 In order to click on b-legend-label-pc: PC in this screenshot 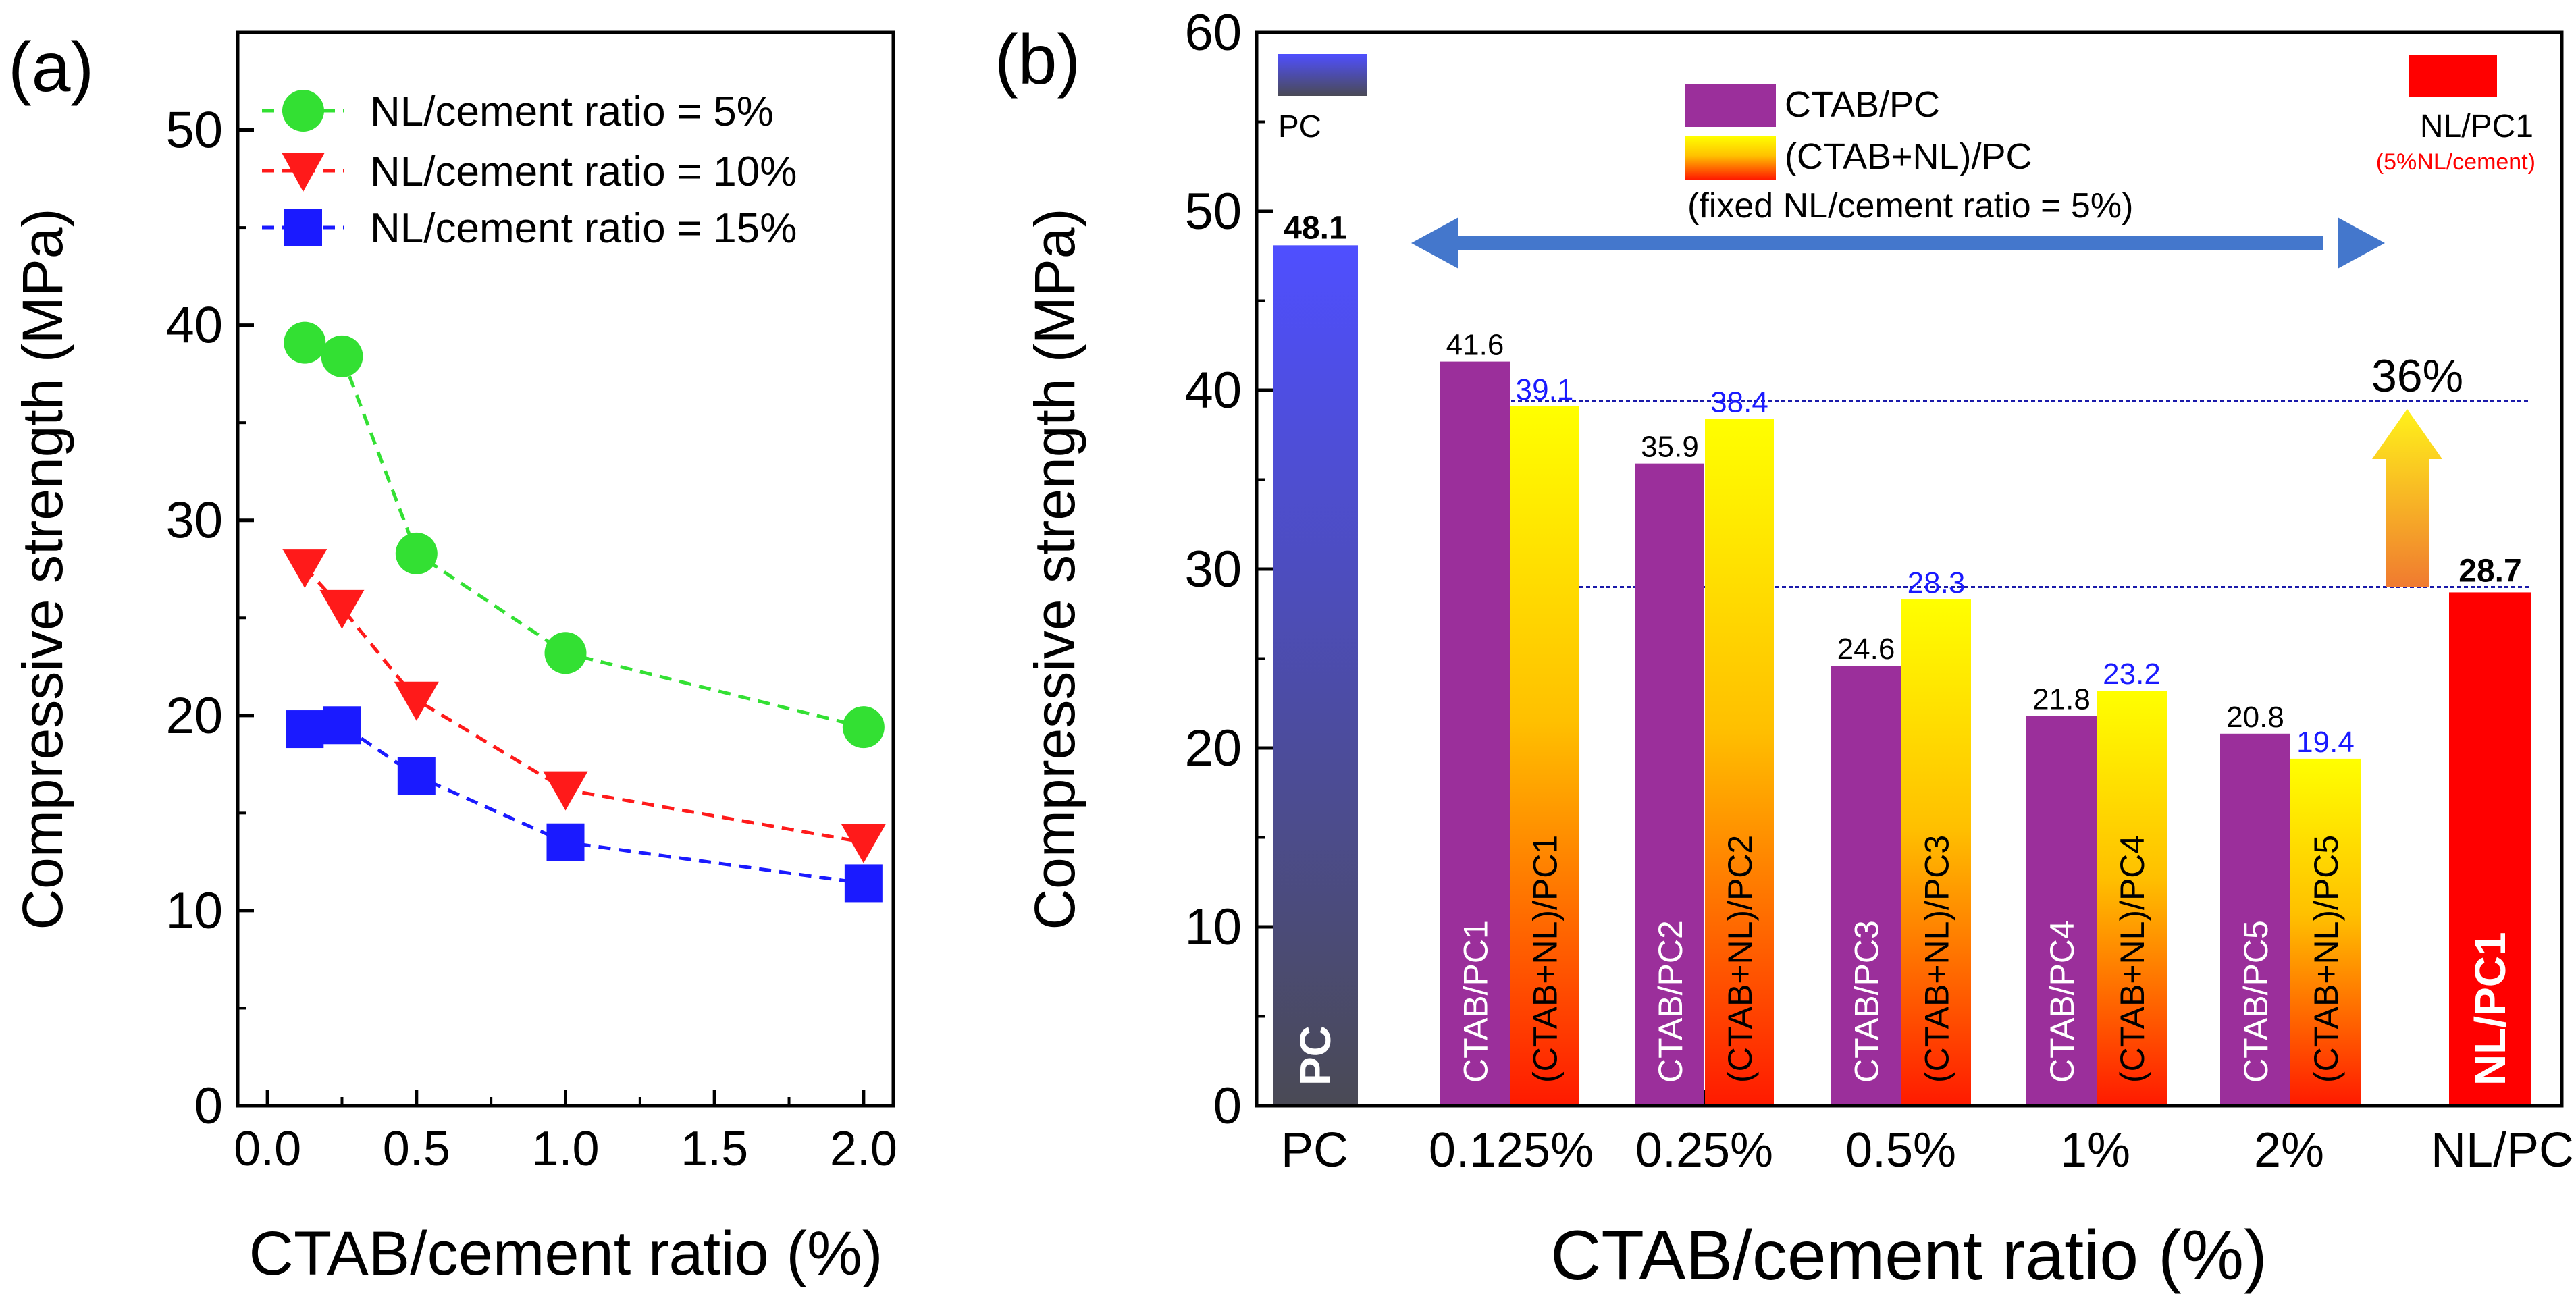, I will do `click(1299, 126)`.